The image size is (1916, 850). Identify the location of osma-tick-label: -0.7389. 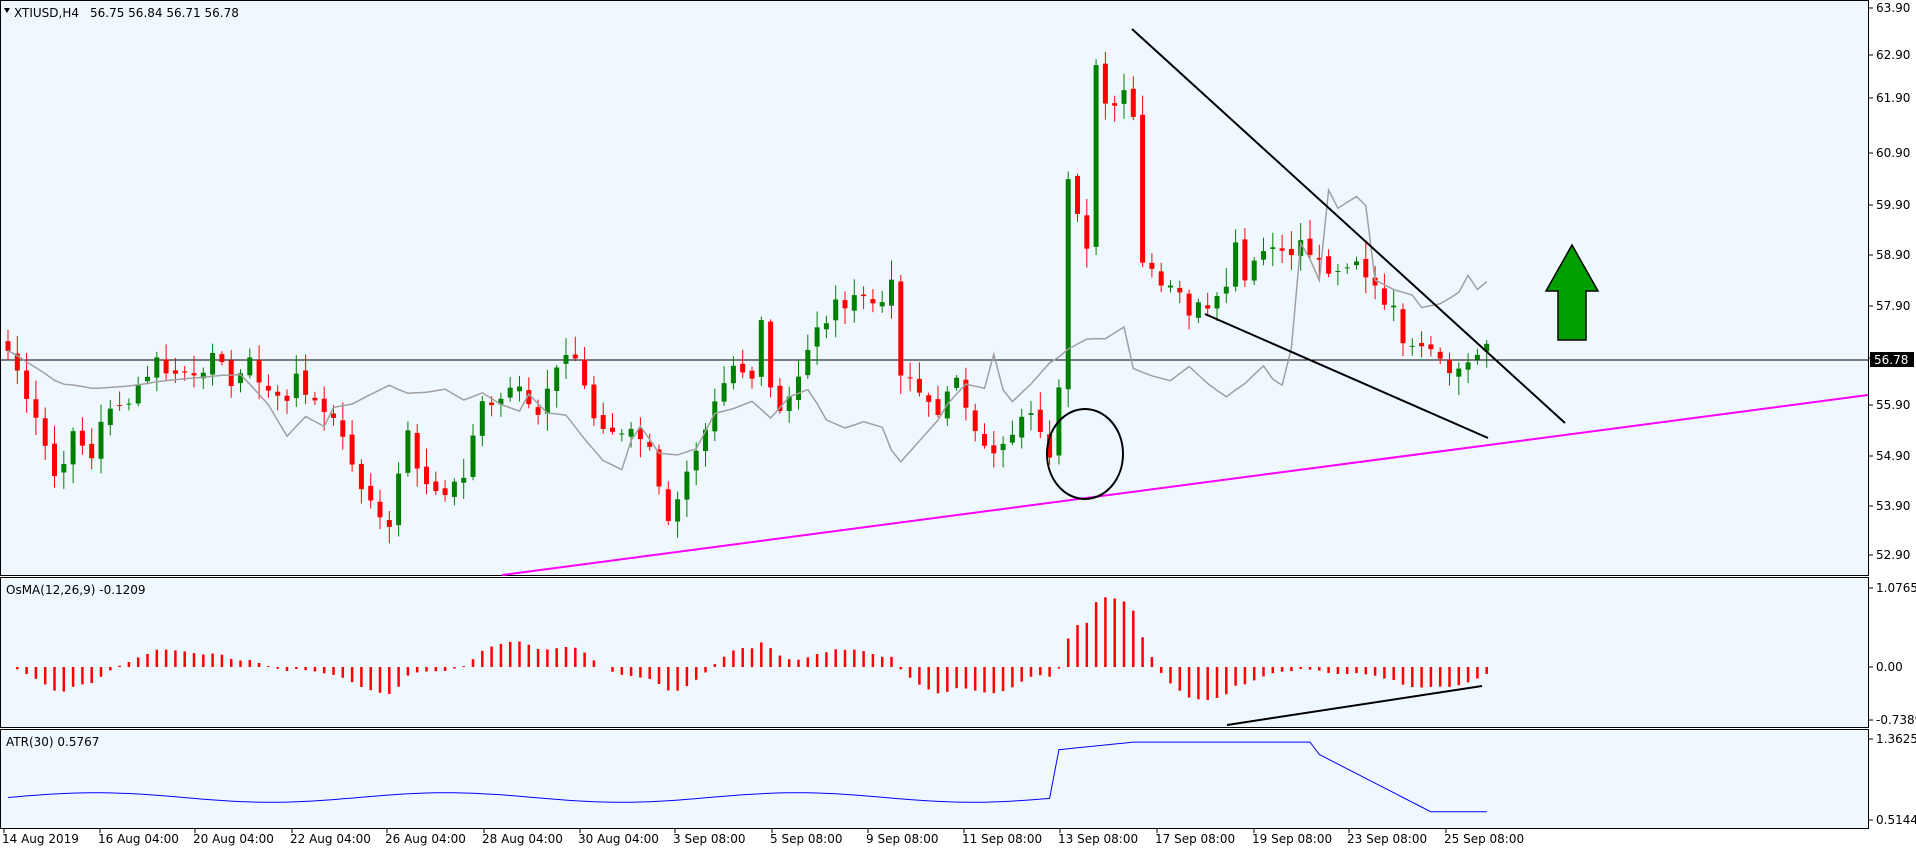
(1896, 720).